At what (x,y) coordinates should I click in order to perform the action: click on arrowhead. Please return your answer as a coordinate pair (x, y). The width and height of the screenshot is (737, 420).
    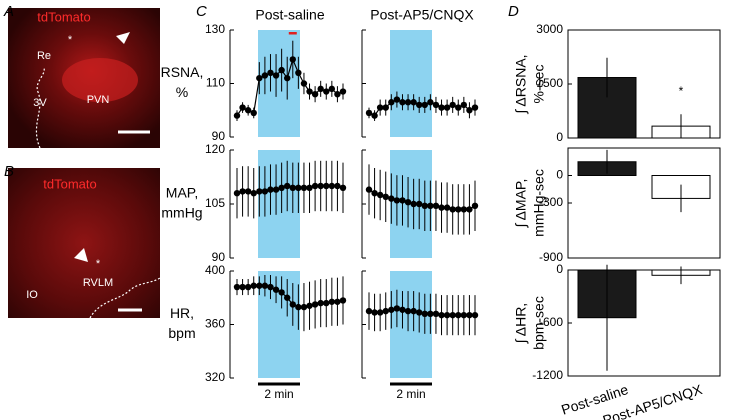
    Looking at the image, I should click on (81, 255).